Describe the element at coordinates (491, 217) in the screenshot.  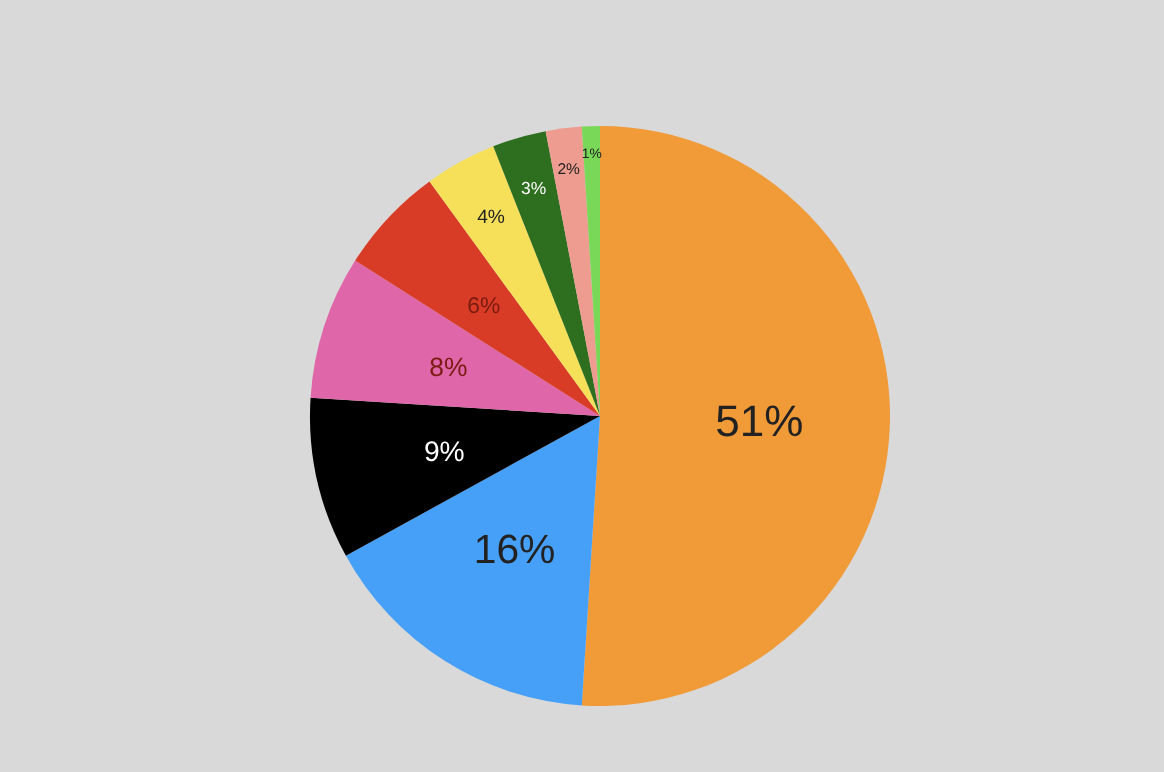
I see `data-label: 4%` at that location.